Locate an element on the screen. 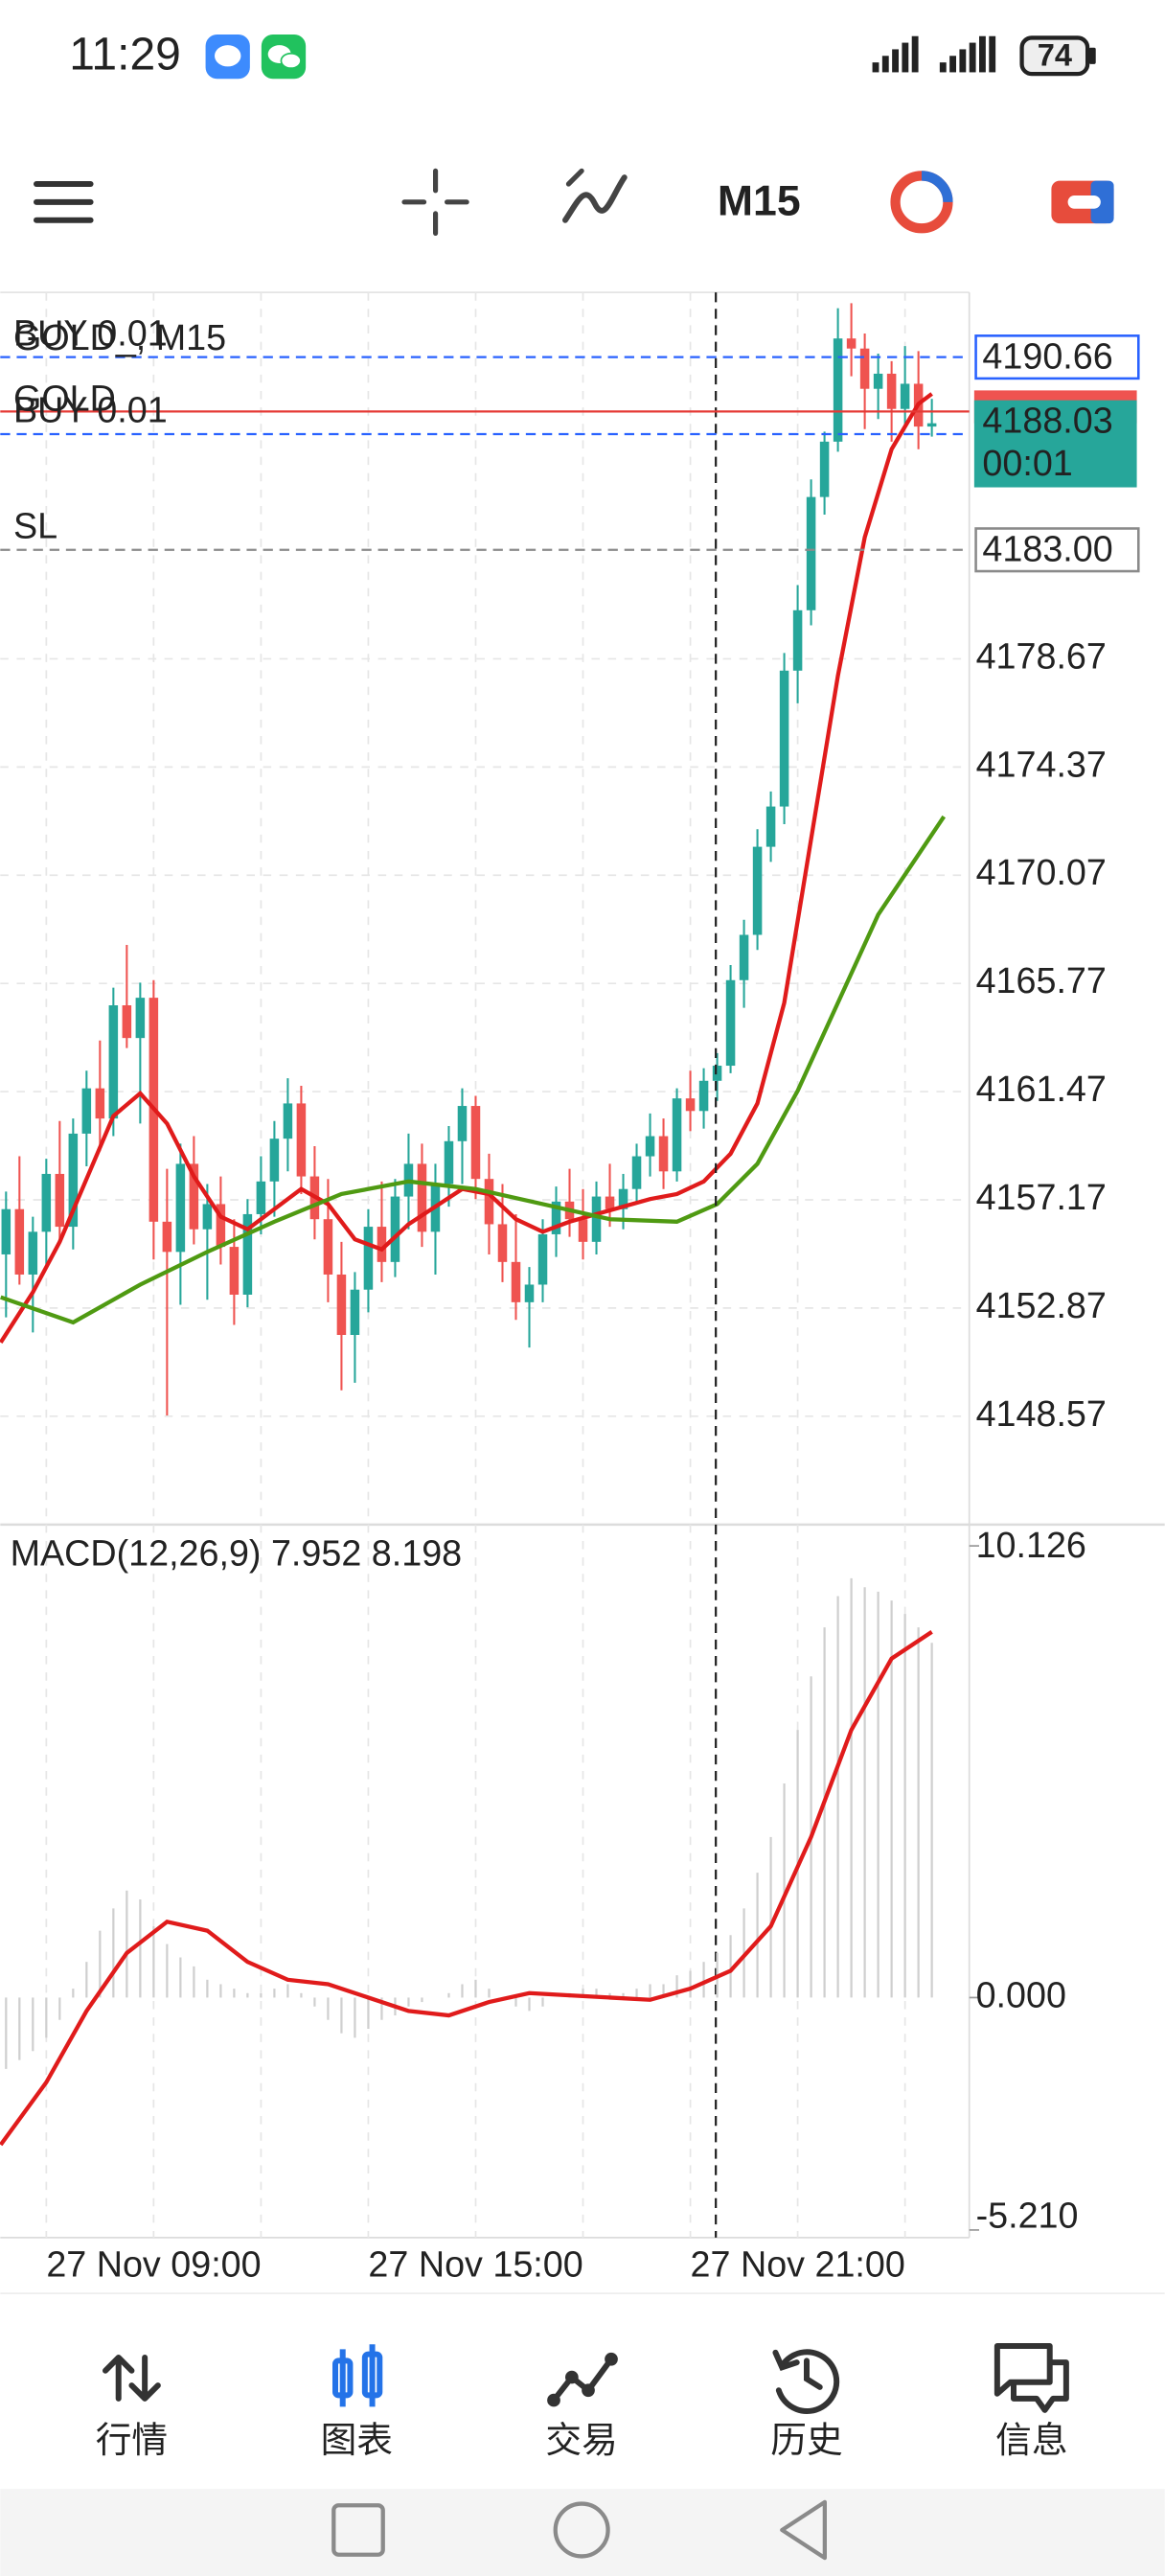 This screenshot has height=2576, width=1165. y-tick-label: 4161.47 is located at coordinates (1041, 1089).